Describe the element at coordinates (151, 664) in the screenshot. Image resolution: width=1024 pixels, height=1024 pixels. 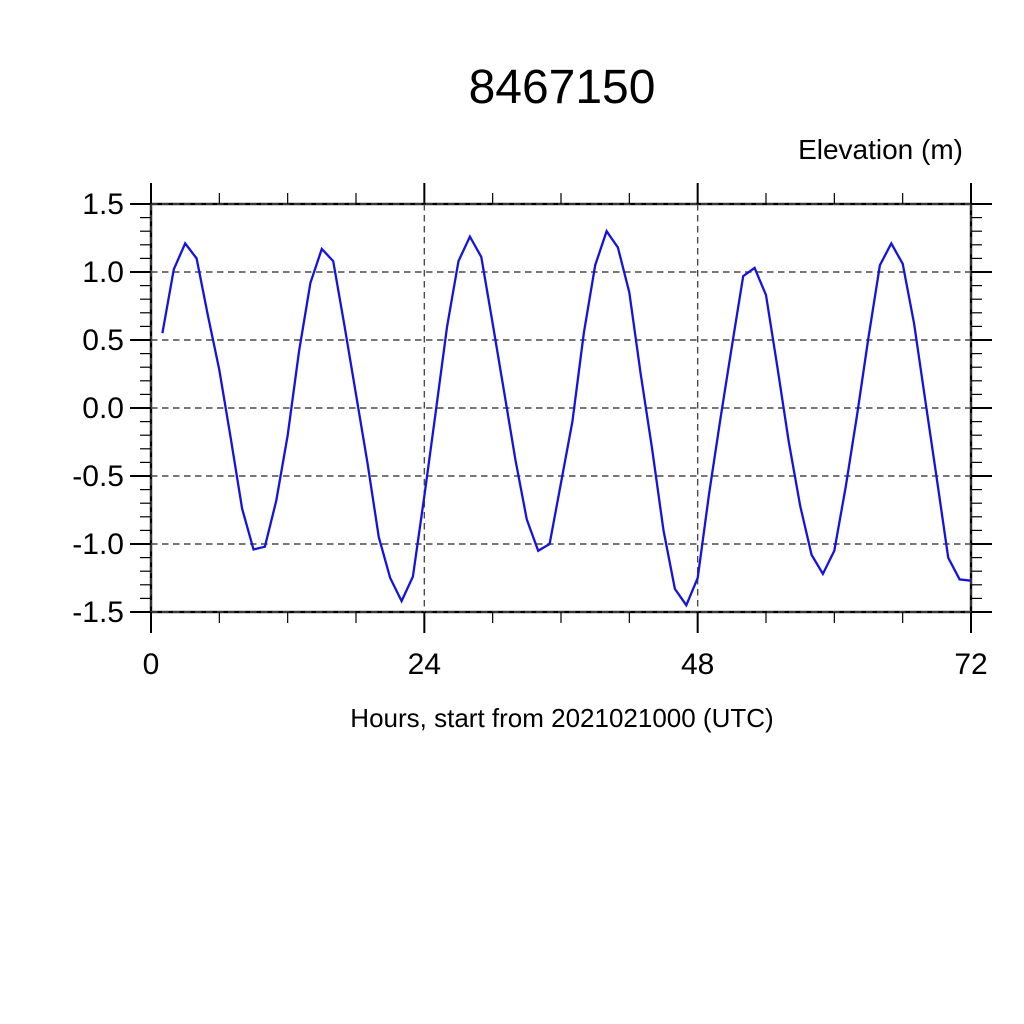
I see `x-tick-label: 0` at that location.